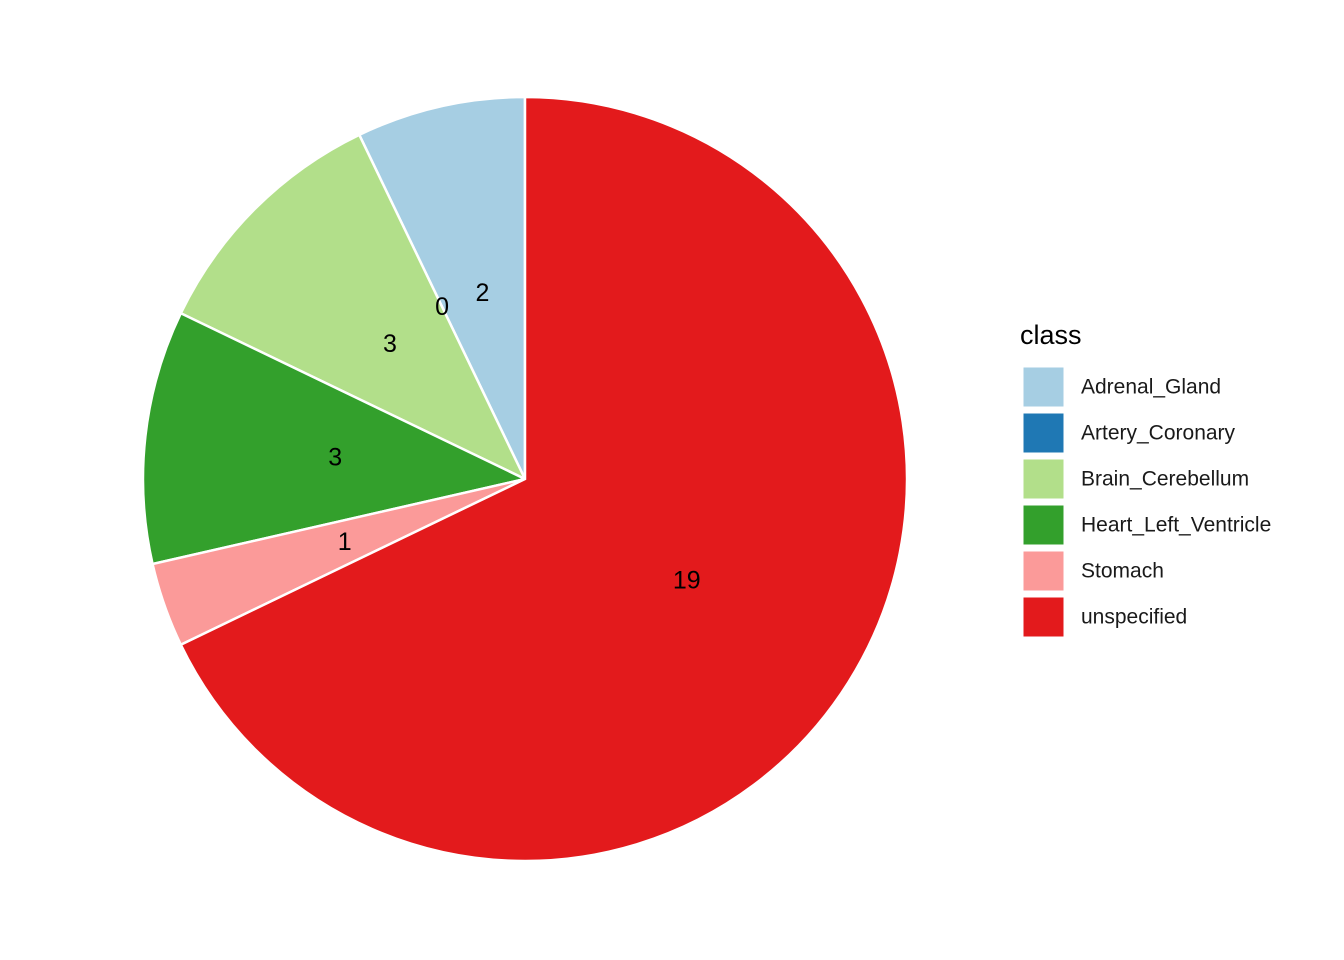  Describe the element at coordinates (1165, 479) in the screenshot. I see `legend-label-brain-cerebellum: Brain_Cerebellum` at that location.